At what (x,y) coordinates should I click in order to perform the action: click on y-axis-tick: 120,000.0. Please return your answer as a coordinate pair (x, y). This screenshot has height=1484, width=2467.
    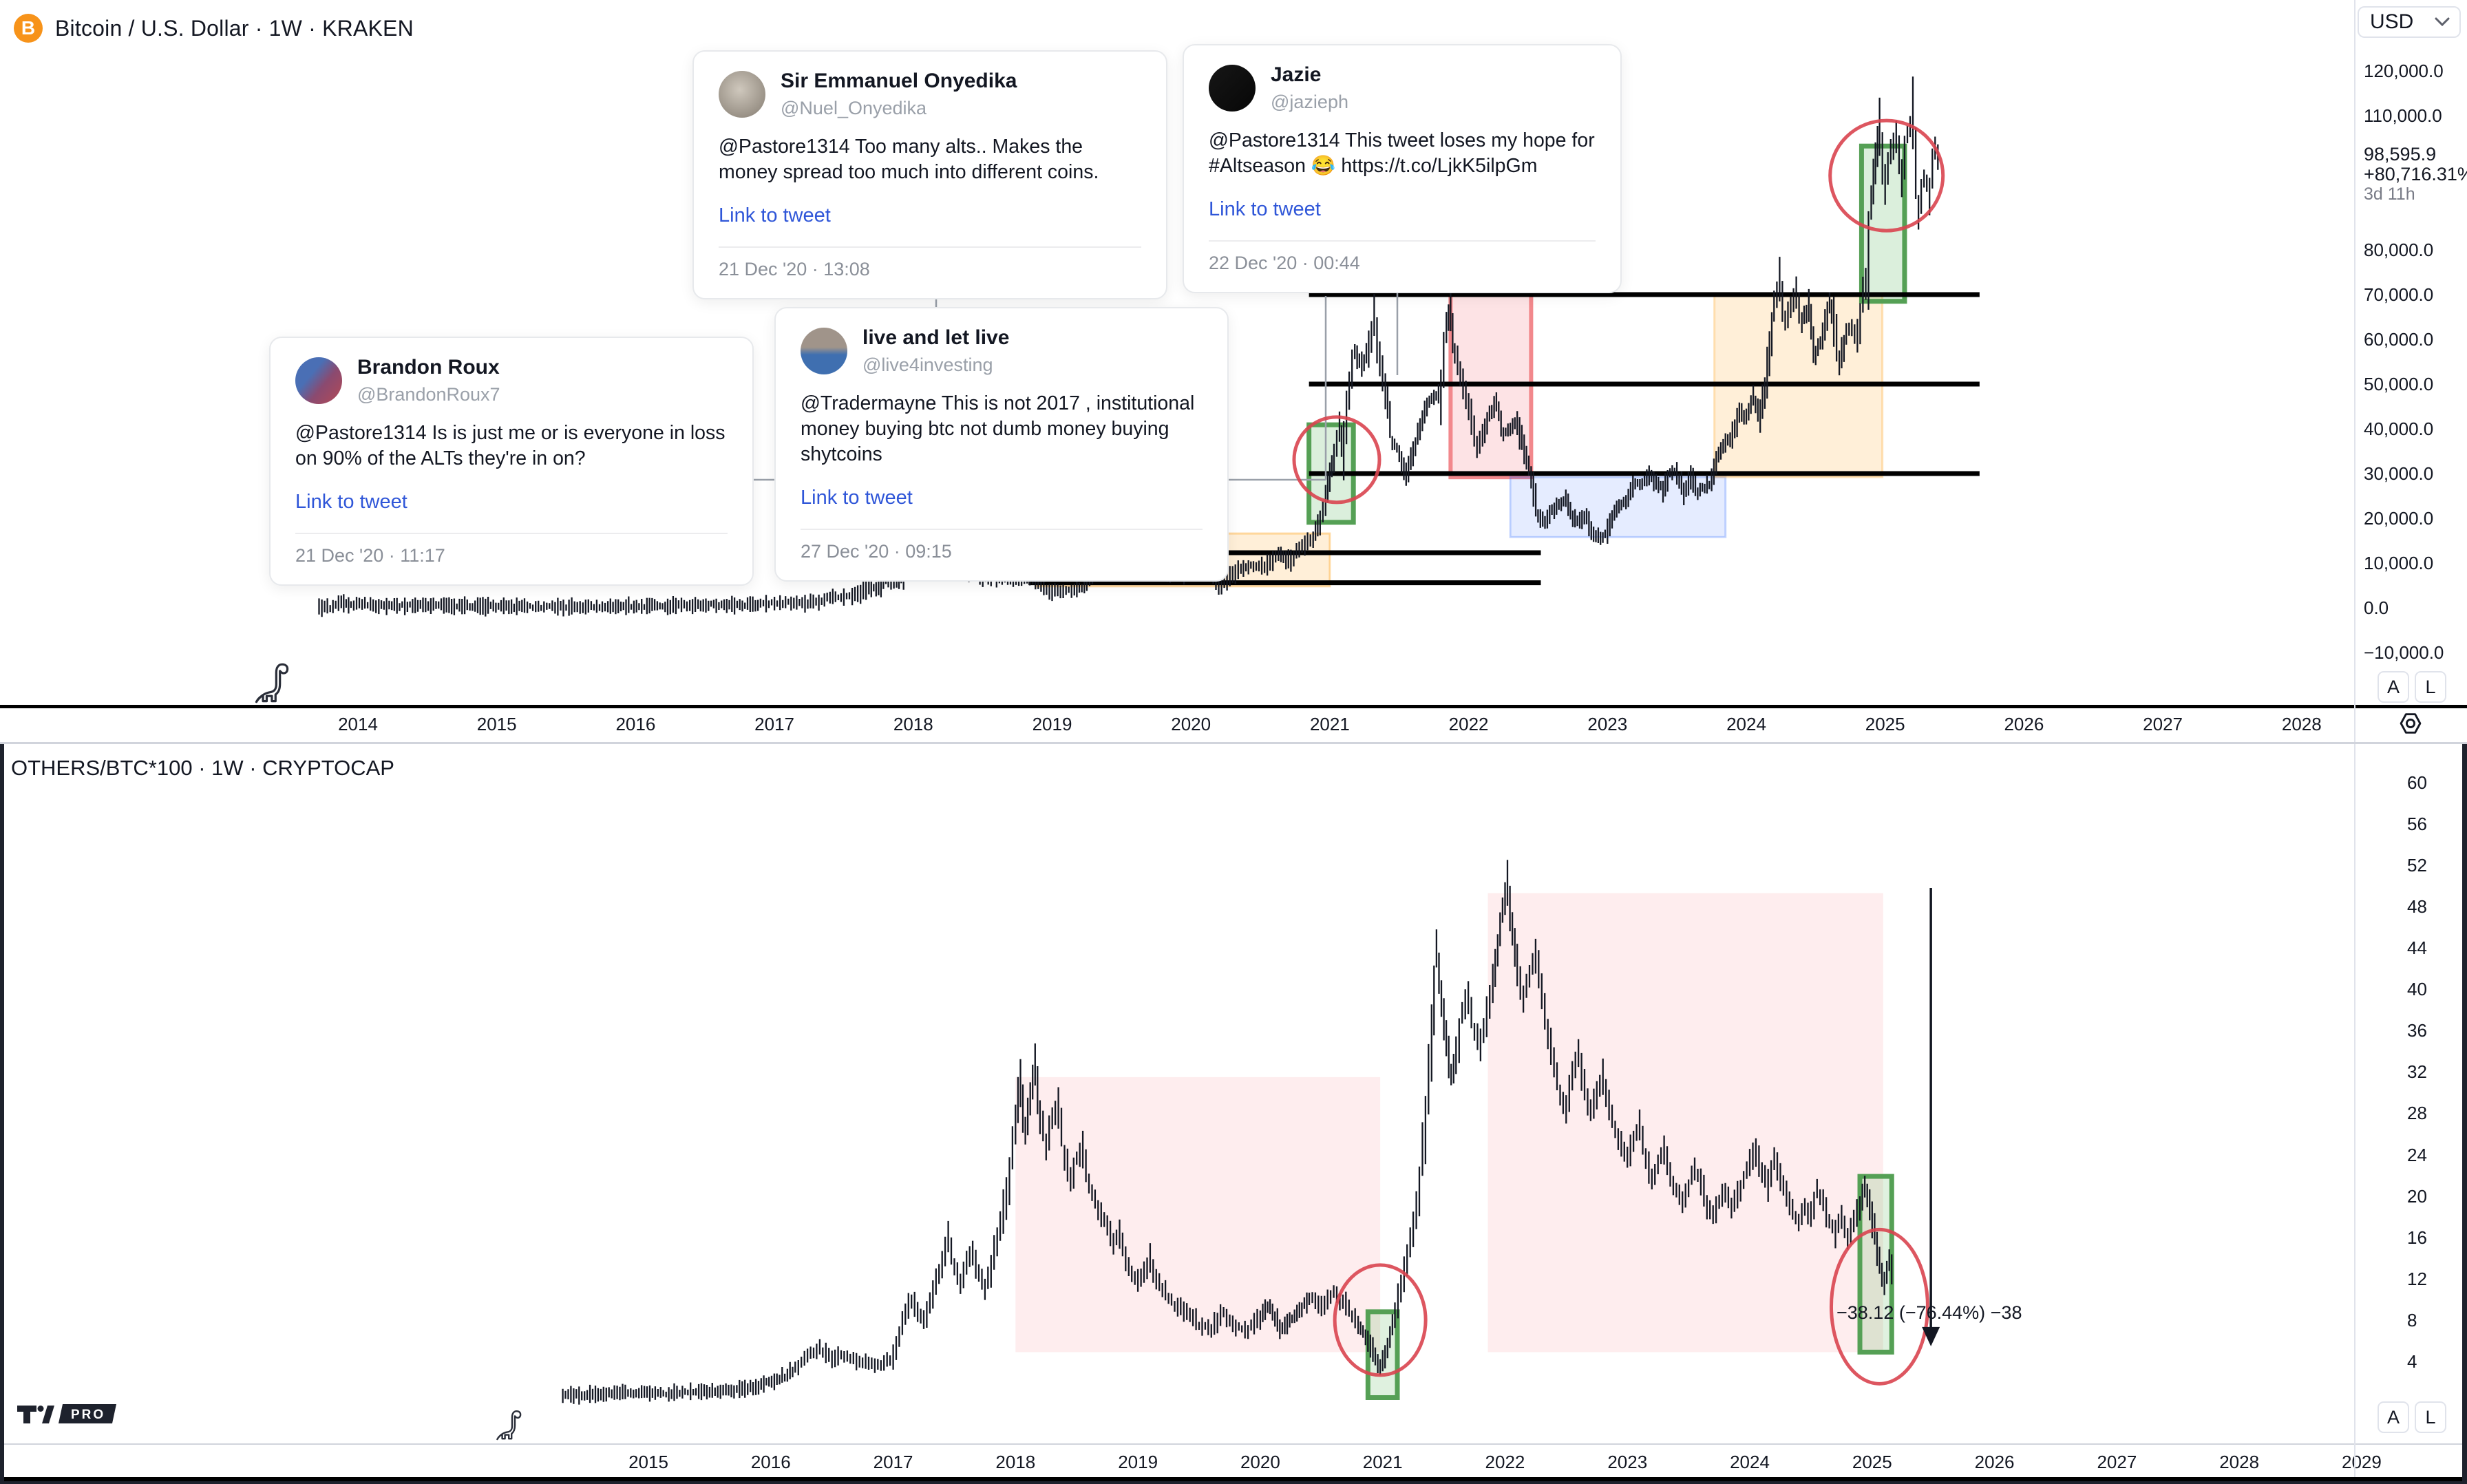
    Looking at the image, I should click on (2404, 71).